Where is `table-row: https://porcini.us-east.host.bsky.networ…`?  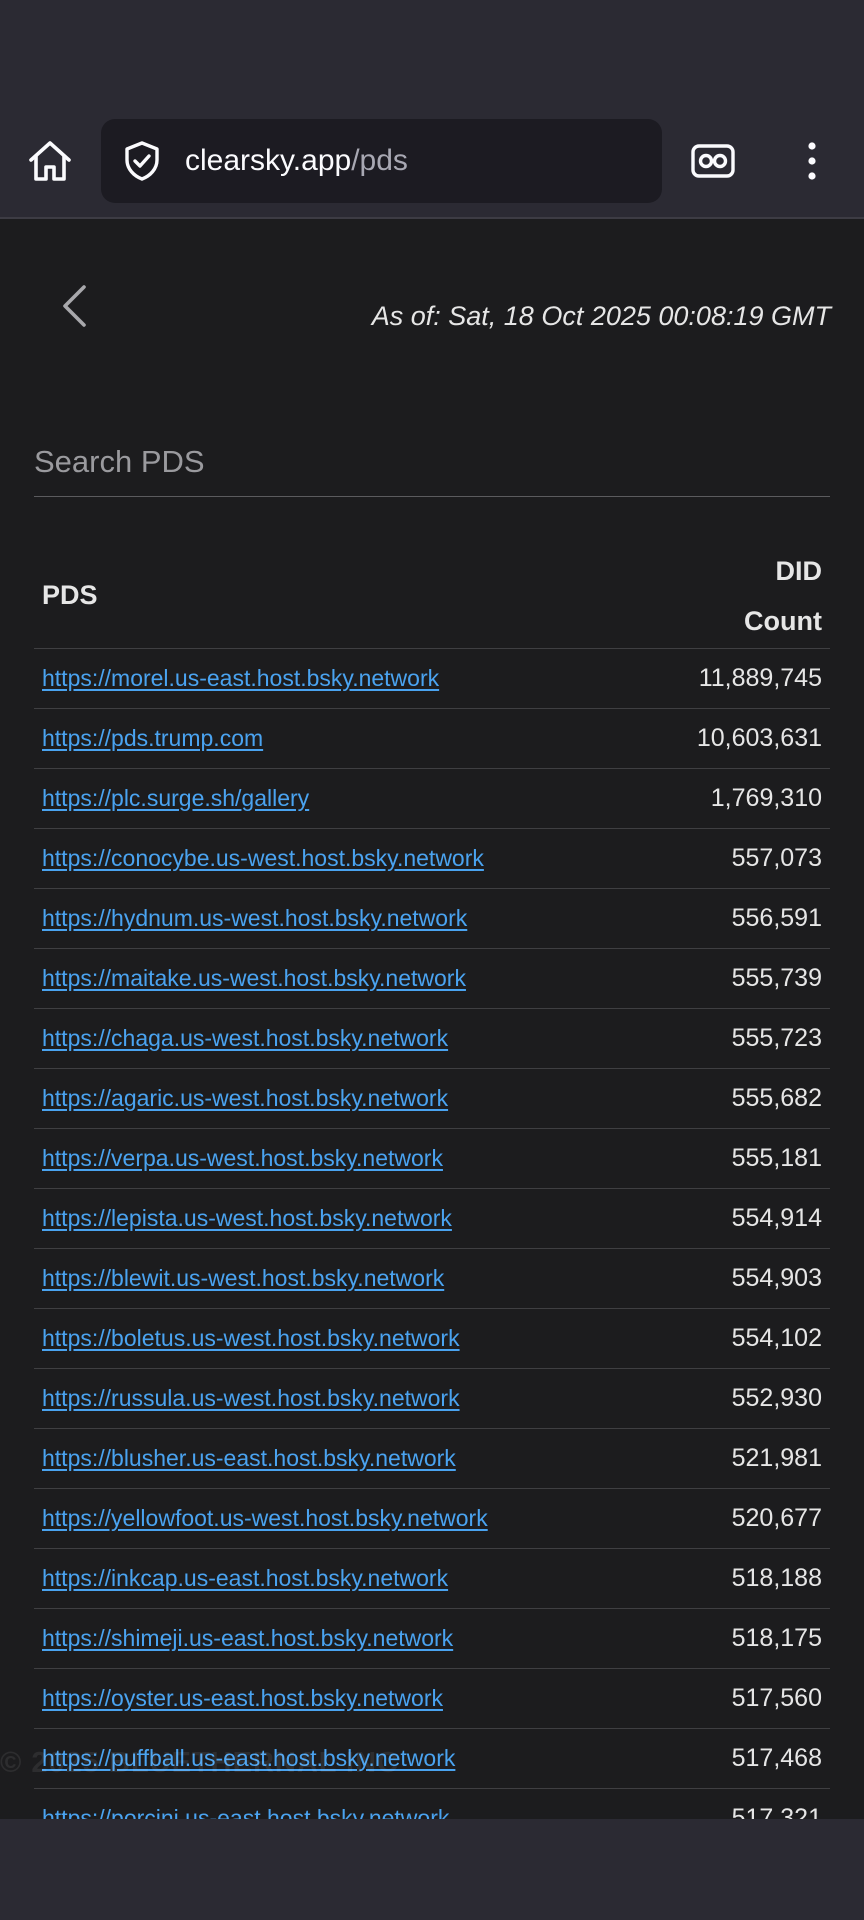 table-row: https://porcini.us-east.host.bsky.networ… is located at coordinates (432, 1803).